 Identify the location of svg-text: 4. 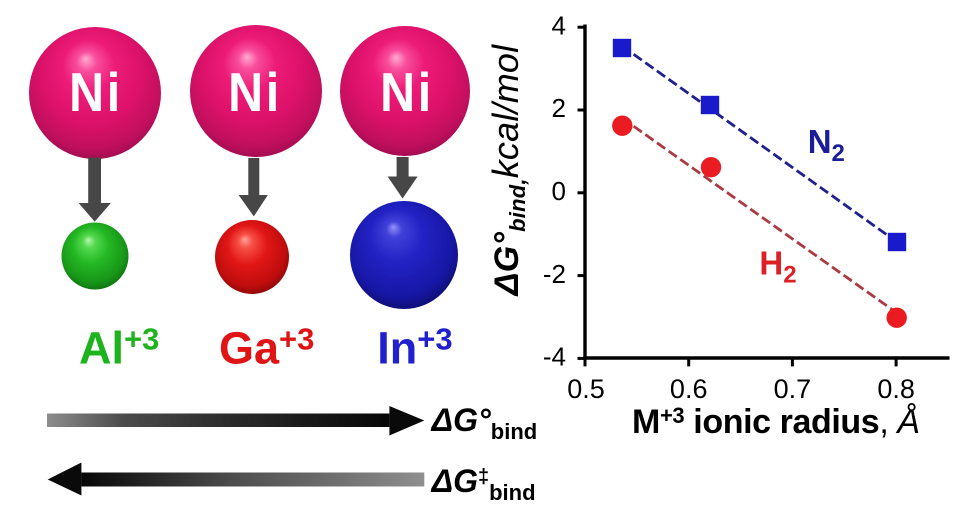
(559, 25).